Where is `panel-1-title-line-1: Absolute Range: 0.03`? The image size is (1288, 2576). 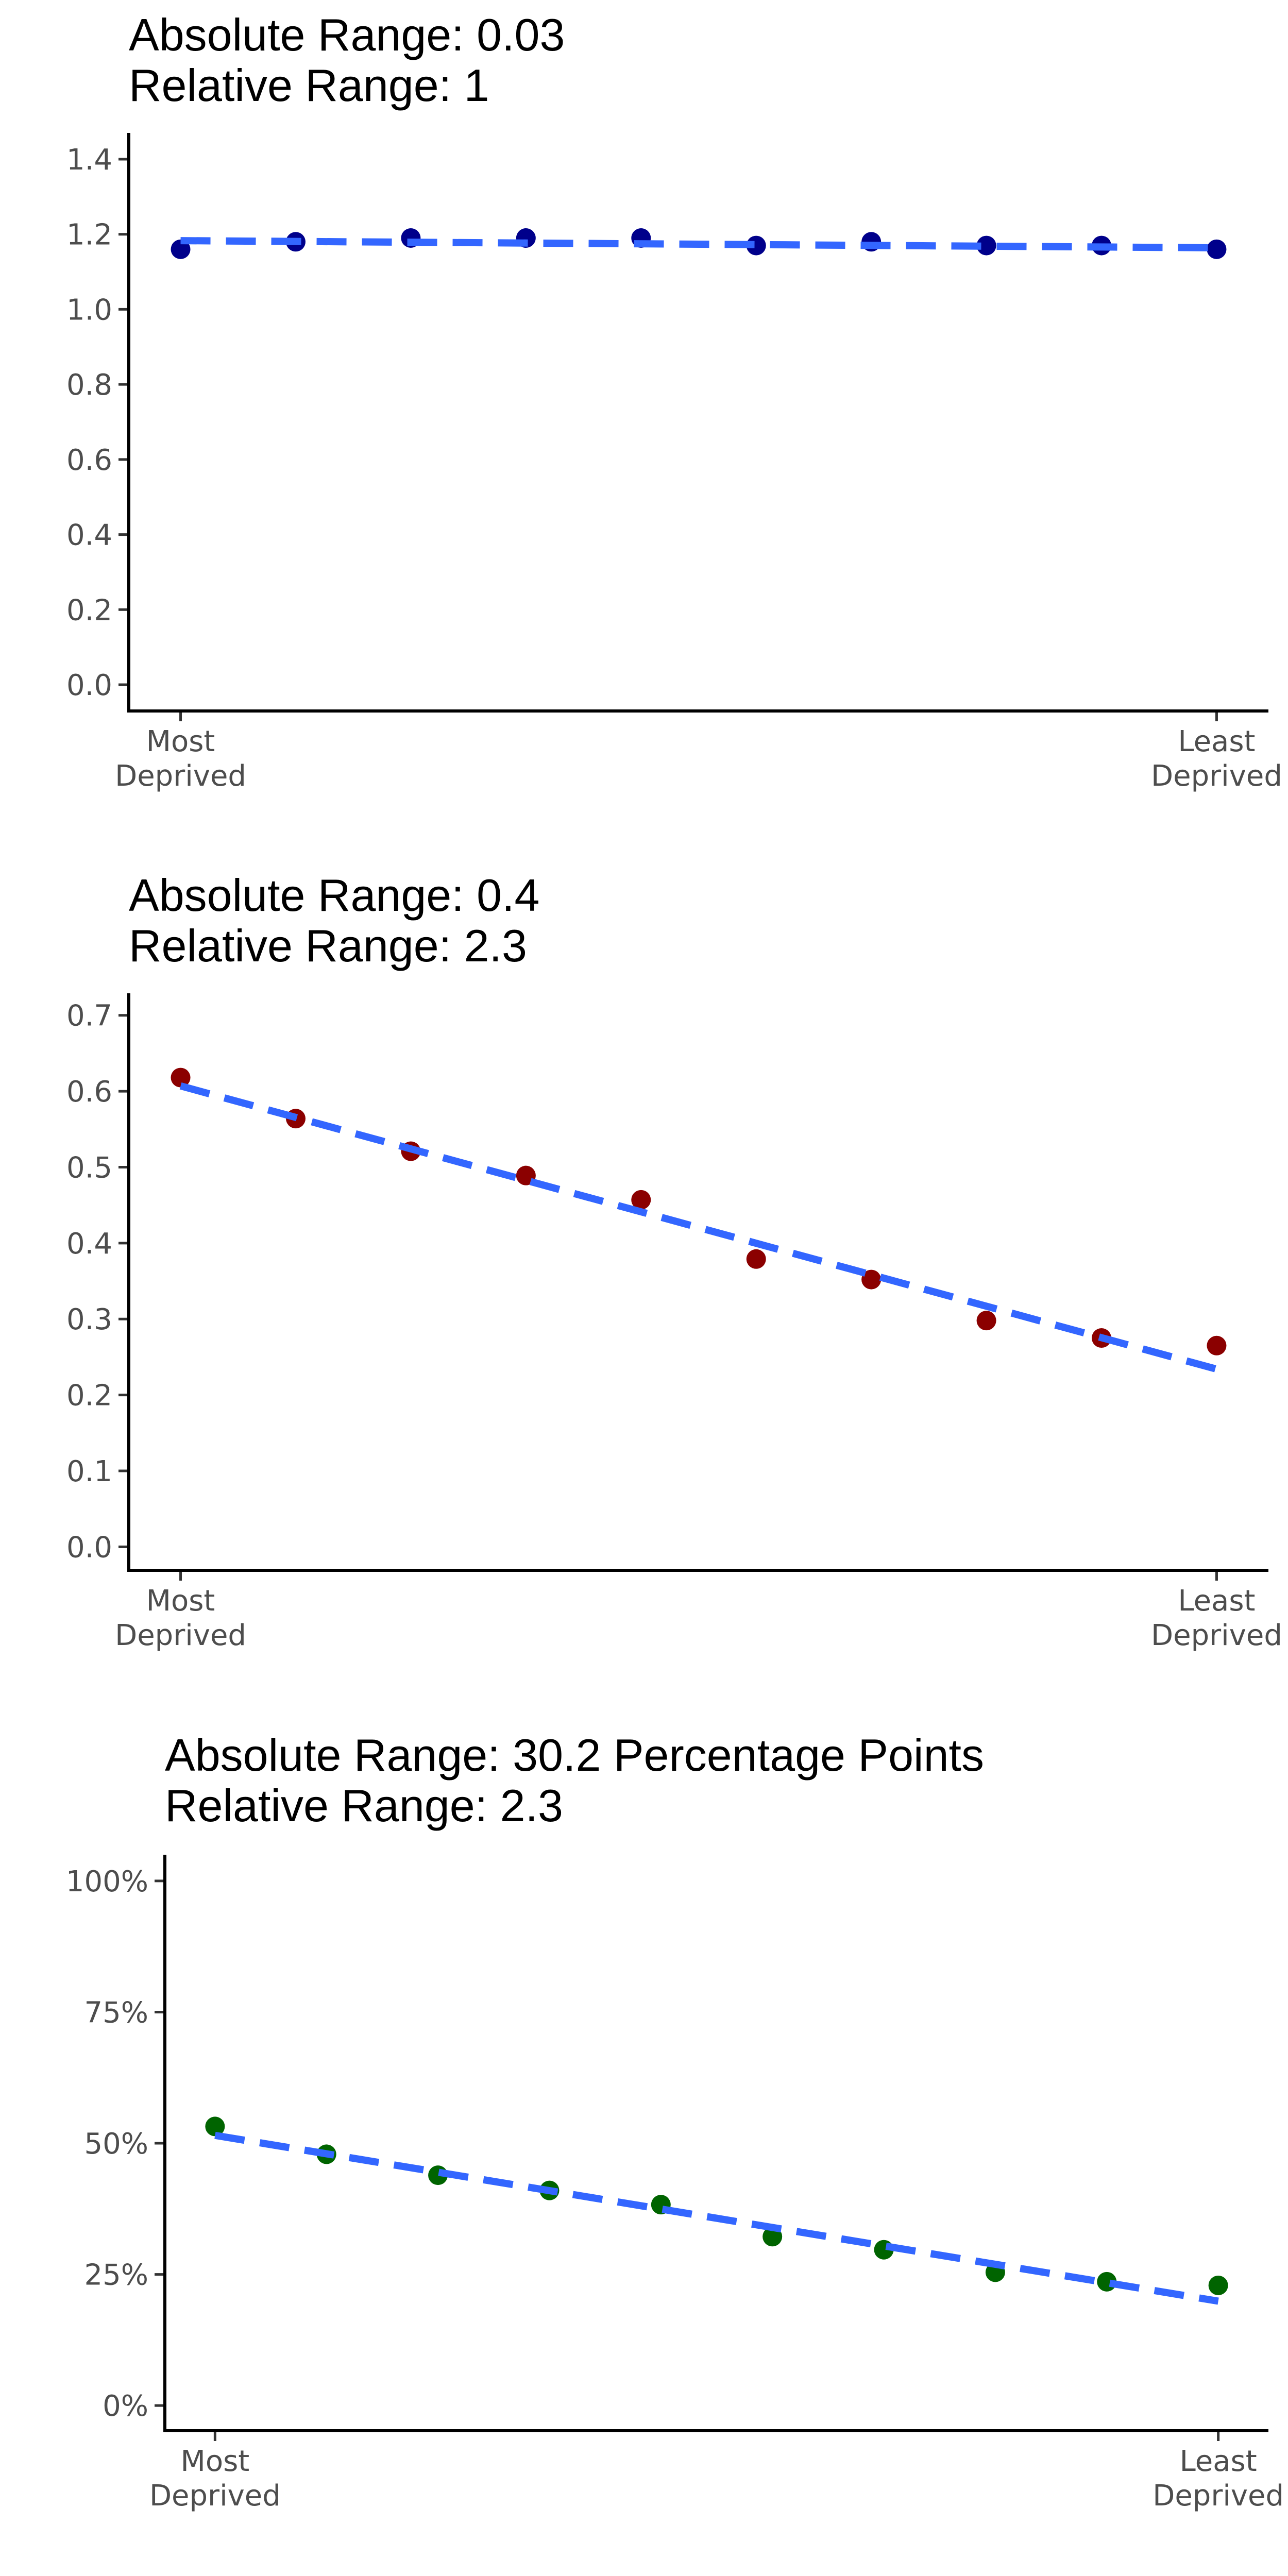 panel-1-title-line-1: Absolute Range: 0.03 is located at coordinates (347, 35).